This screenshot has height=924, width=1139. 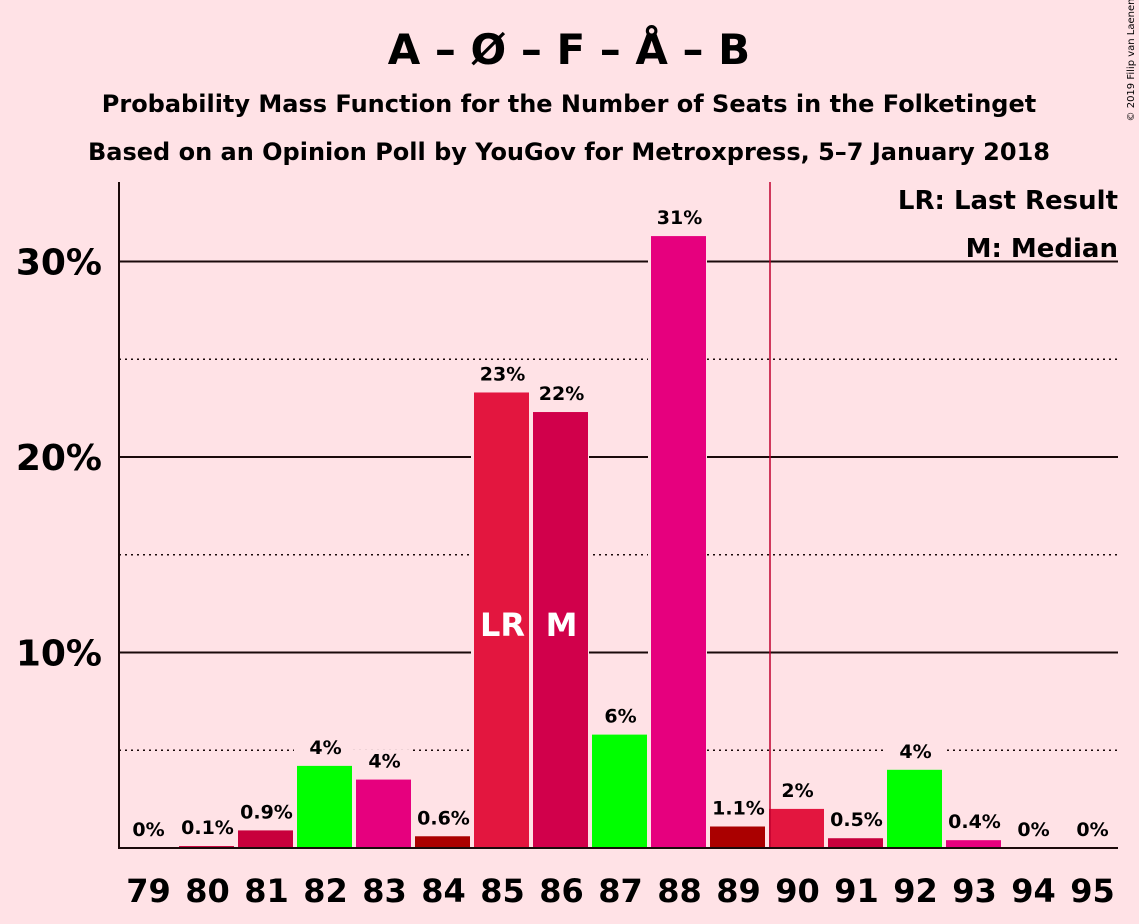 I want to click on legend-last-result: LR: Last Result, so click(x=1008, y=201).